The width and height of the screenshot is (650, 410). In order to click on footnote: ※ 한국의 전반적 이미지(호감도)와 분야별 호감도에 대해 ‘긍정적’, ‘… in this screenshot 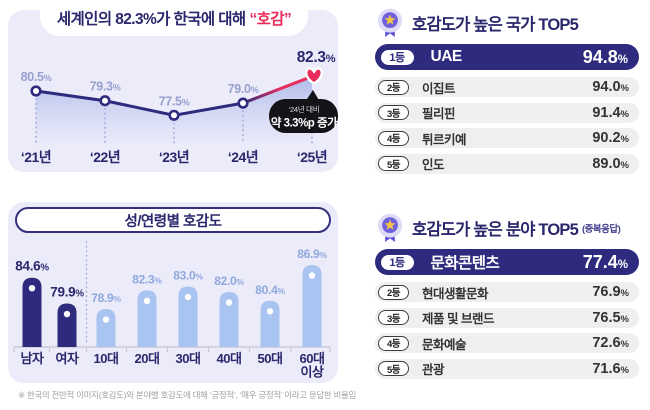, I will do `click(187, 395)`.